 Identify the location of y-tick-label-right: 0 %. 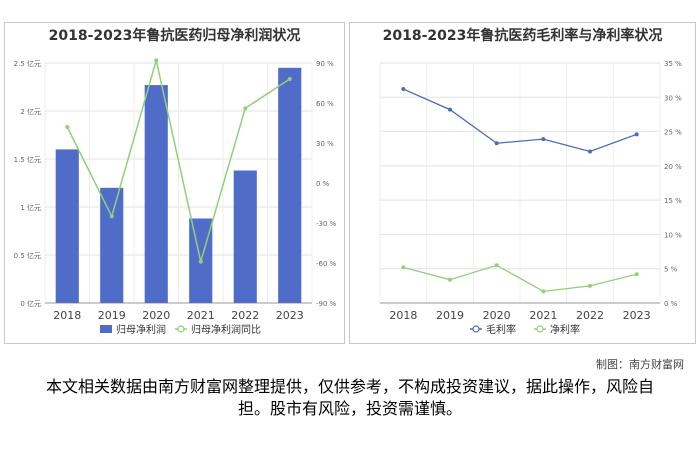
(323, 184).